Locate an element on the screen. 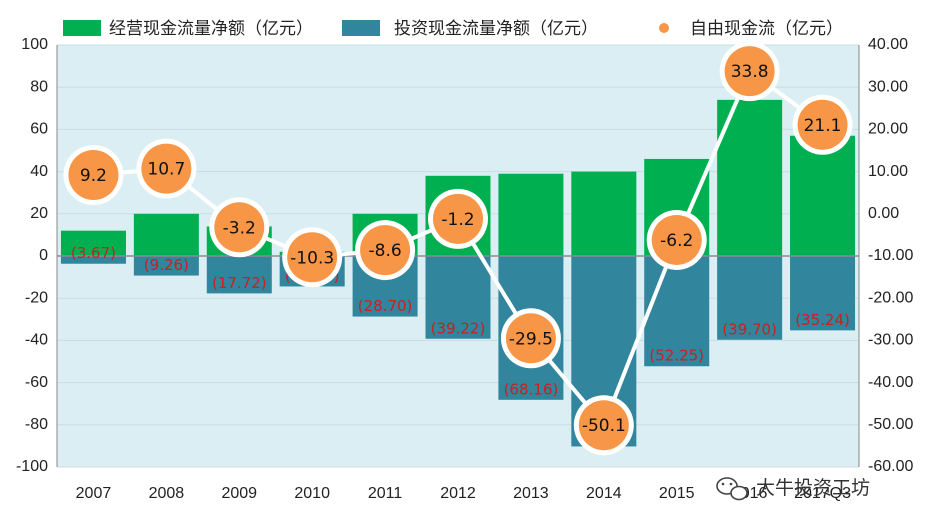 This screenshot has height=527, width=932. fcf-point-2009: -3.2 is located at coordinates (239, 227).